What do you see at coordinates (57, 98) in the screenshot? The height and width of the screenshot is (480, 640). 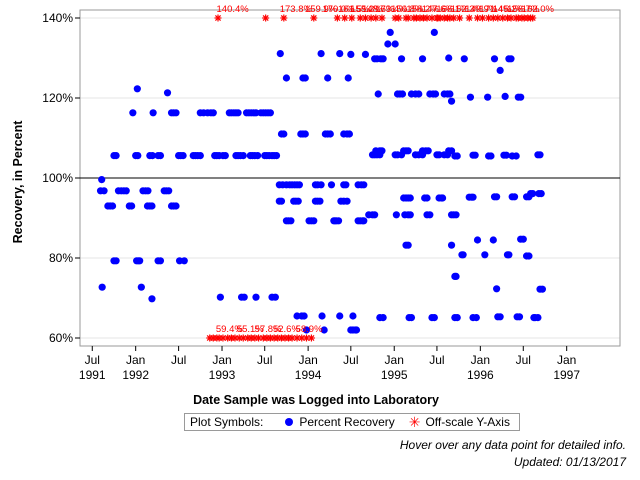 I see `y-tick-label: 120%` at bounding box center [57, 98].